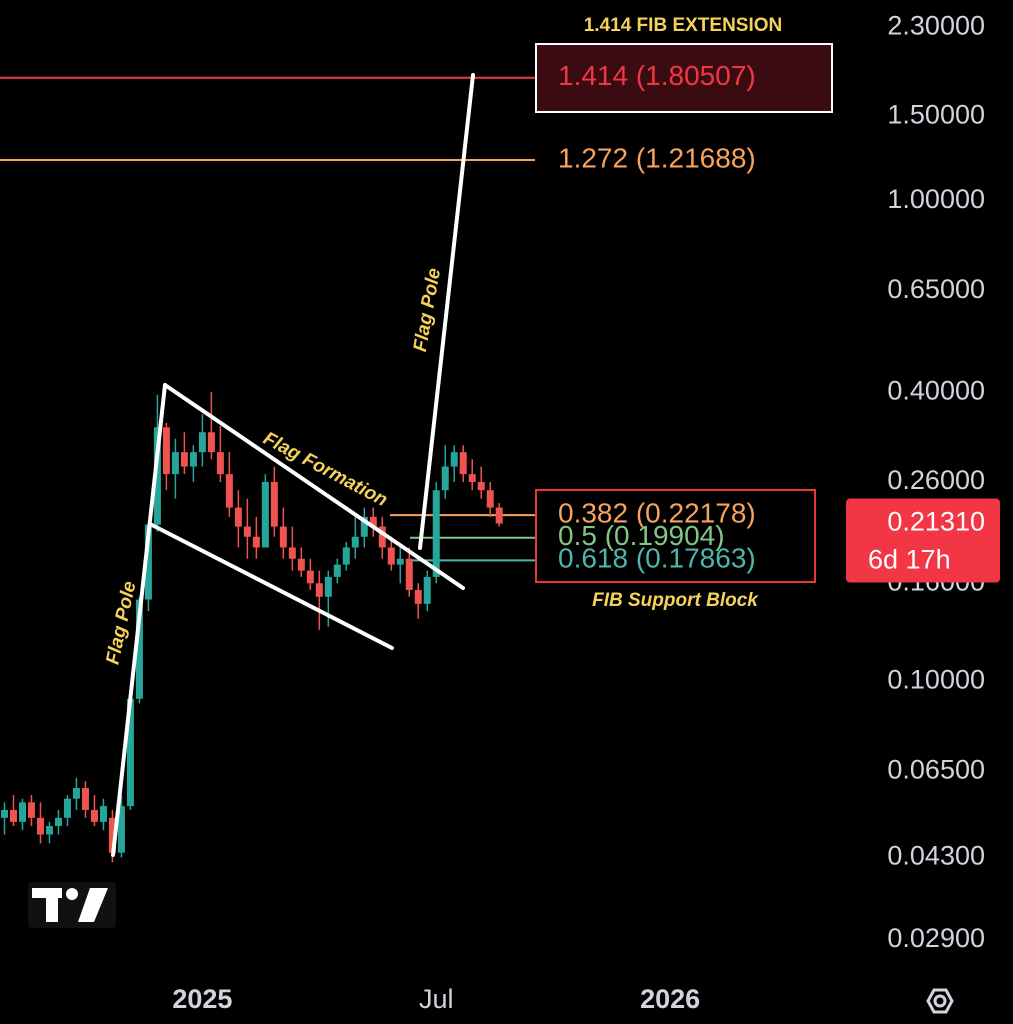  What do you see at coordinates (657, 75) in the screenshot?
I see `fib-label: 1.414 (1.80507)` at bounding box center [657, 75].